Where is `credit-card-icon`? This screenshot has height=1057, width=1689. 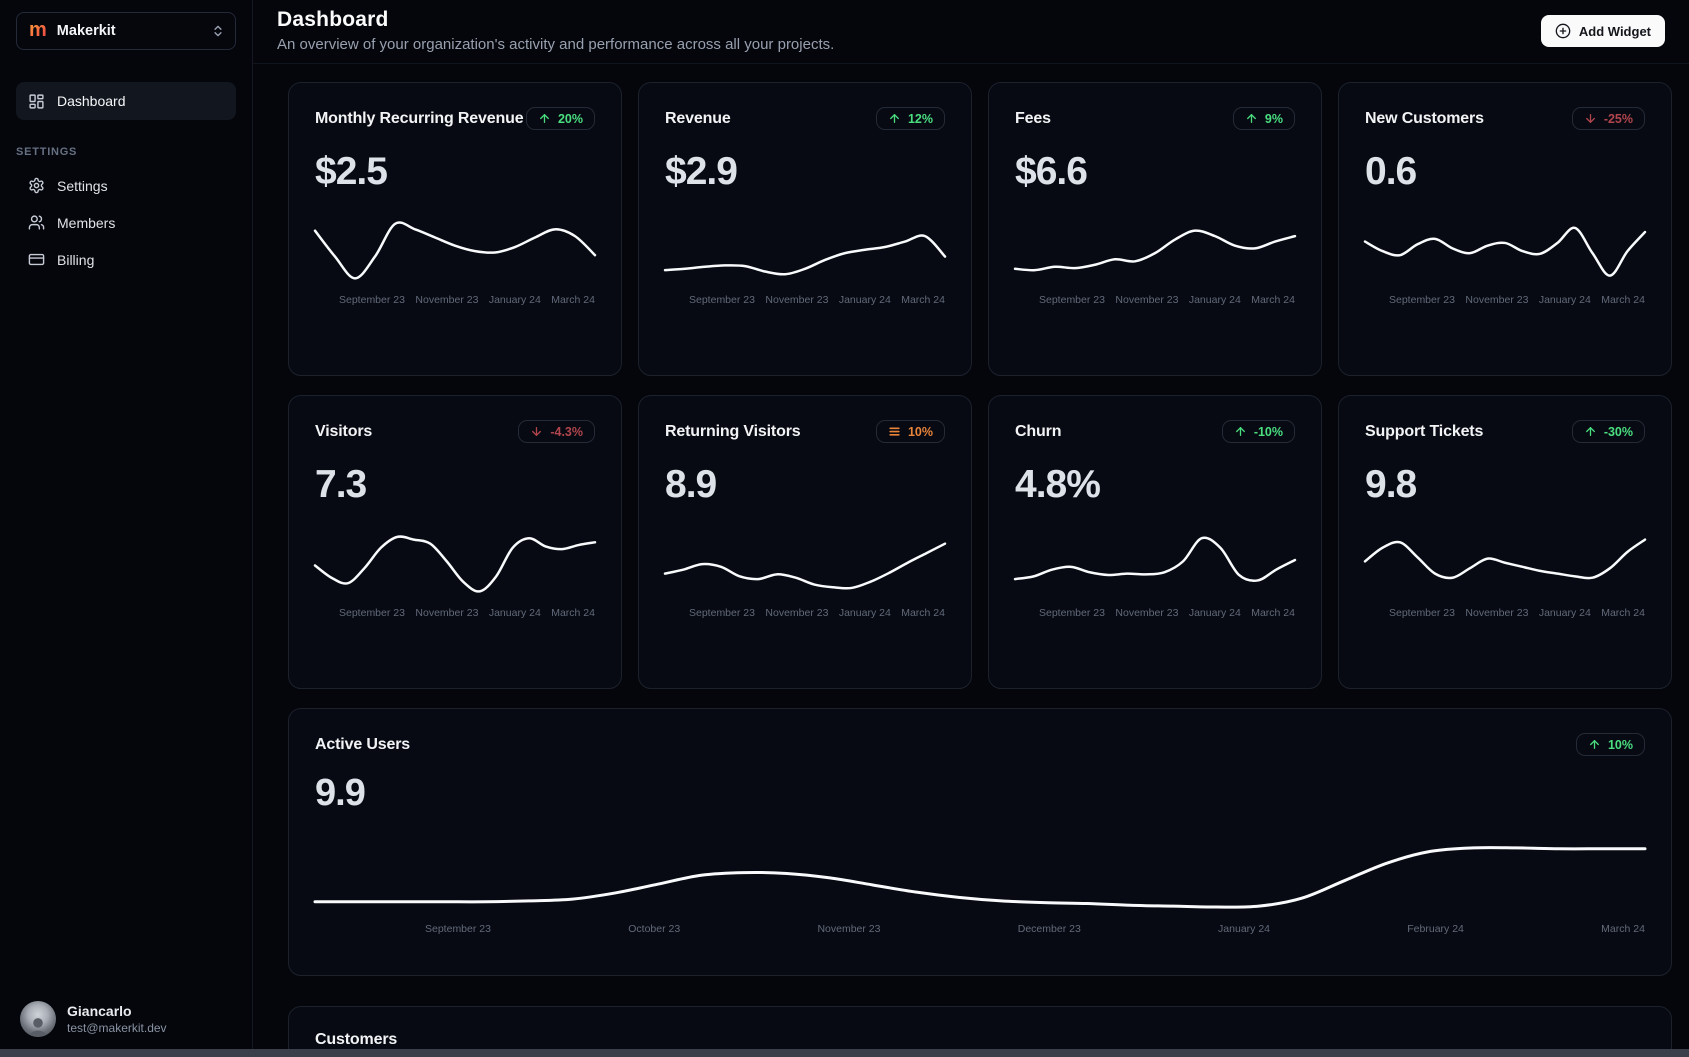
credit-card-icon is located at coordinates (36, 259).